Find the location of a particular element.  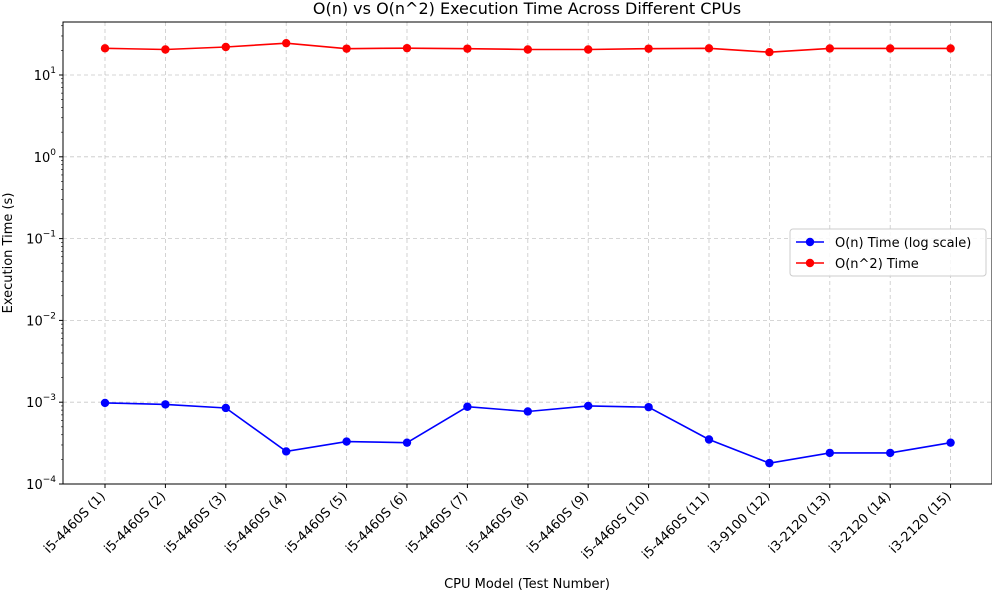

y-axis-label: Execution Time (s) is located at coordinates (8, 253).